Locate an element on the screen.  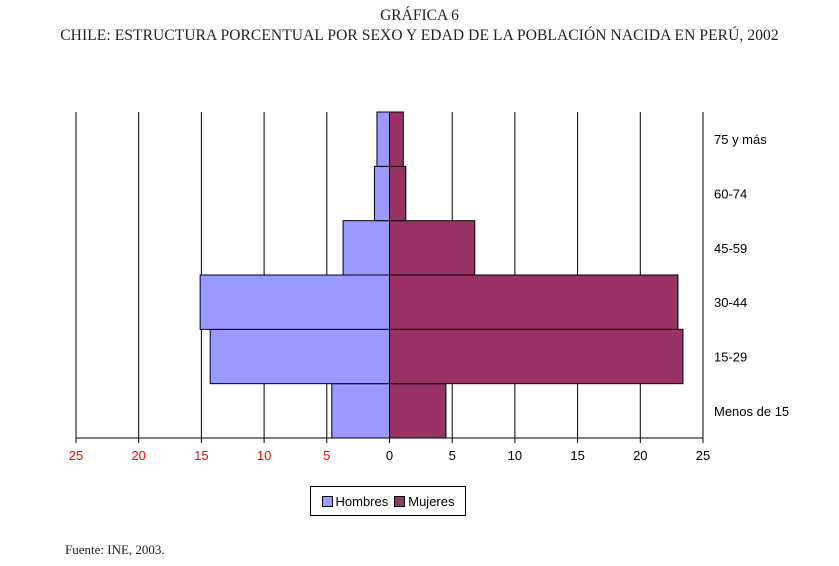
category-label: 30-44 is located at coordinates (730, 302).